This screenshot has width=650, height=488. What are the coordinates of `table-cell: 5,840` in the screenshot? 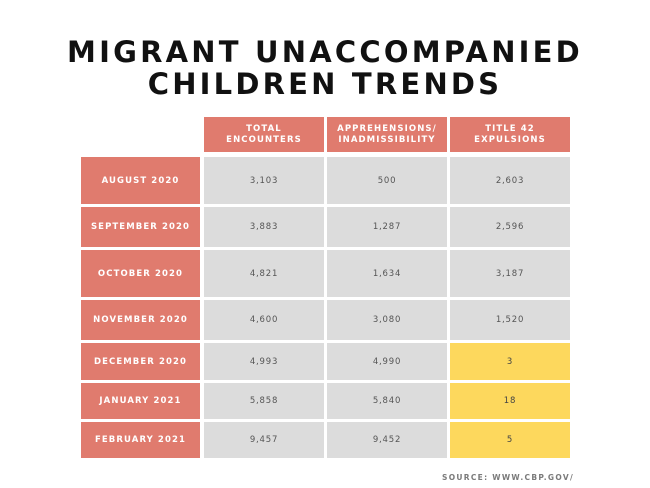 It's located at (387, 401).